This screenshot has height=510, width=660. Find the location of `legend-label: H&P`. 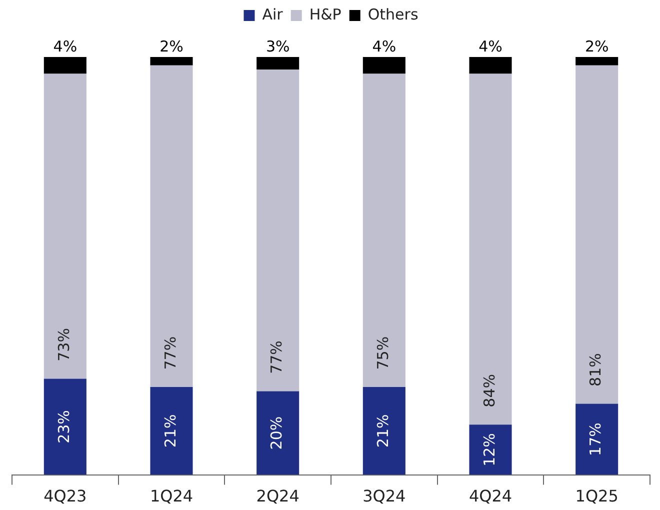

legend-label: H&P is located at coordinates (325, 14).